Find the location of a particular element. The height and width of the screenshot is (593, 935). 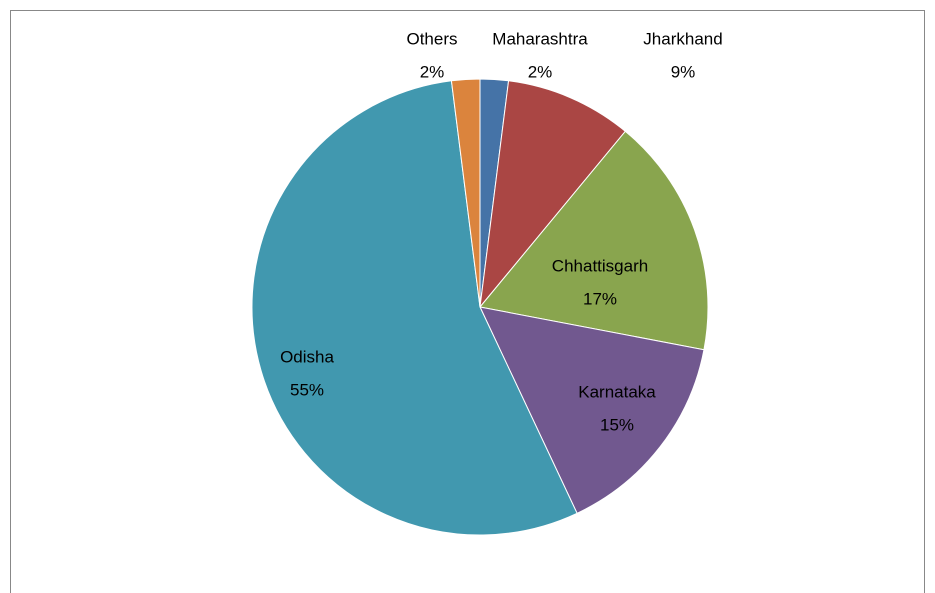

slice-category-label: Karnataka is located at coordinates (617, 391).